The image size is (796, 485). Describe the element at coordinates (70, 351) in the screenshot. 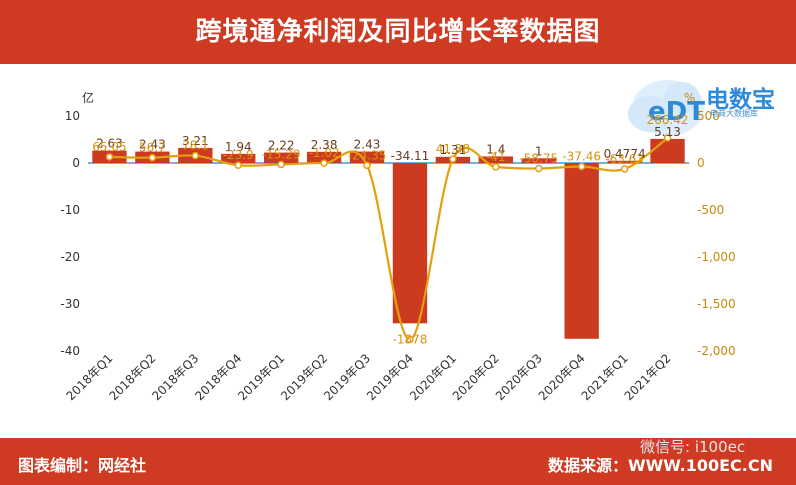

I see `left-tick-label: -40` at that location.